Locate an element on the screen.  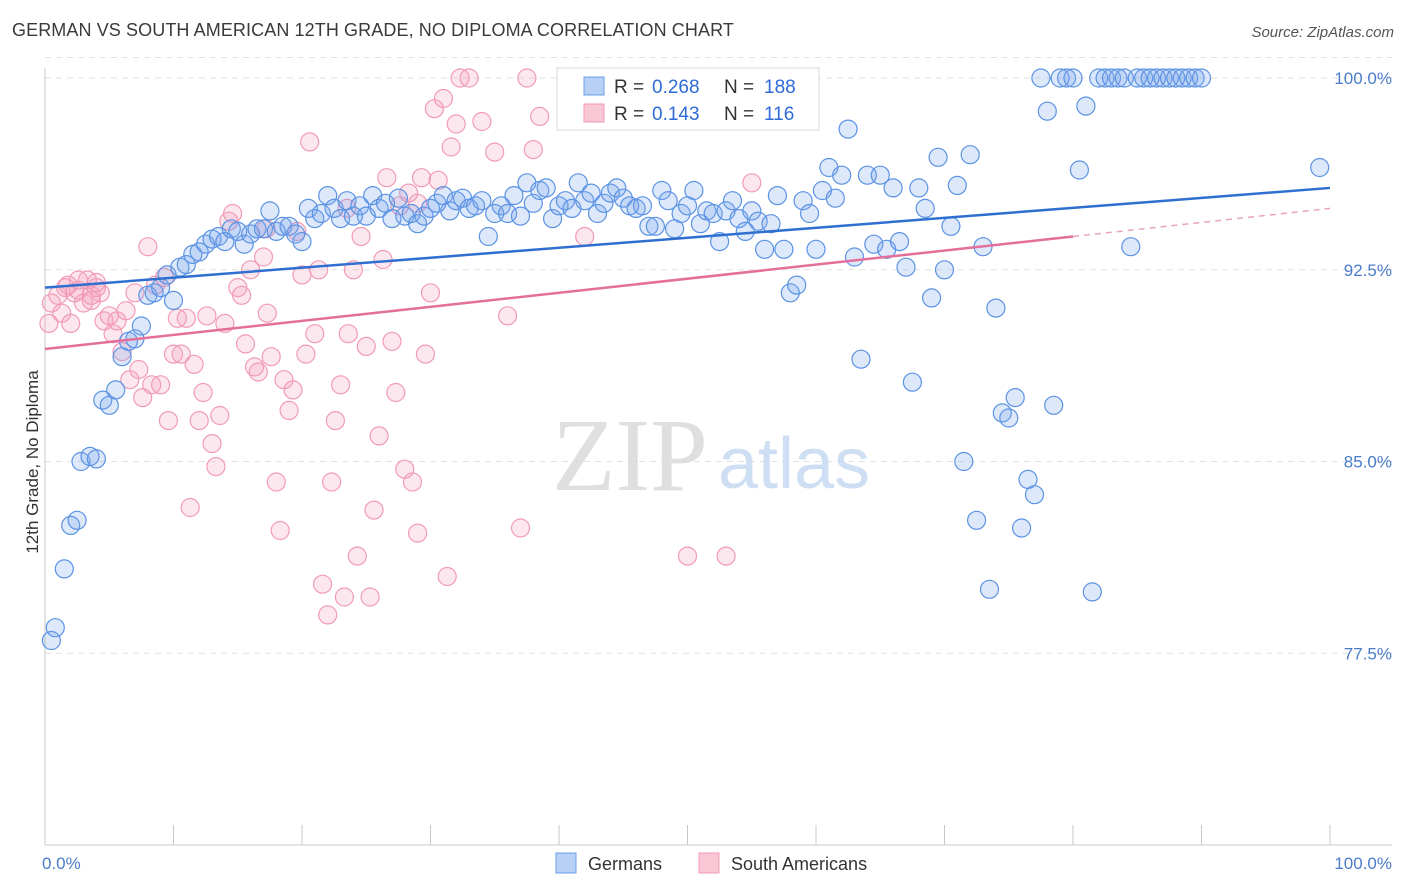
bottom-legend: Germans South Americans is located at coordinates (711, 863).